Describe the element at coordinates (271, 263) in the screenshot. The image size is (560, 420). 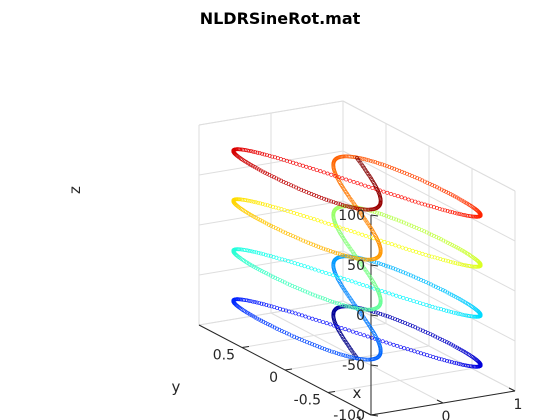
I see `grid-line-back-z` at that location.